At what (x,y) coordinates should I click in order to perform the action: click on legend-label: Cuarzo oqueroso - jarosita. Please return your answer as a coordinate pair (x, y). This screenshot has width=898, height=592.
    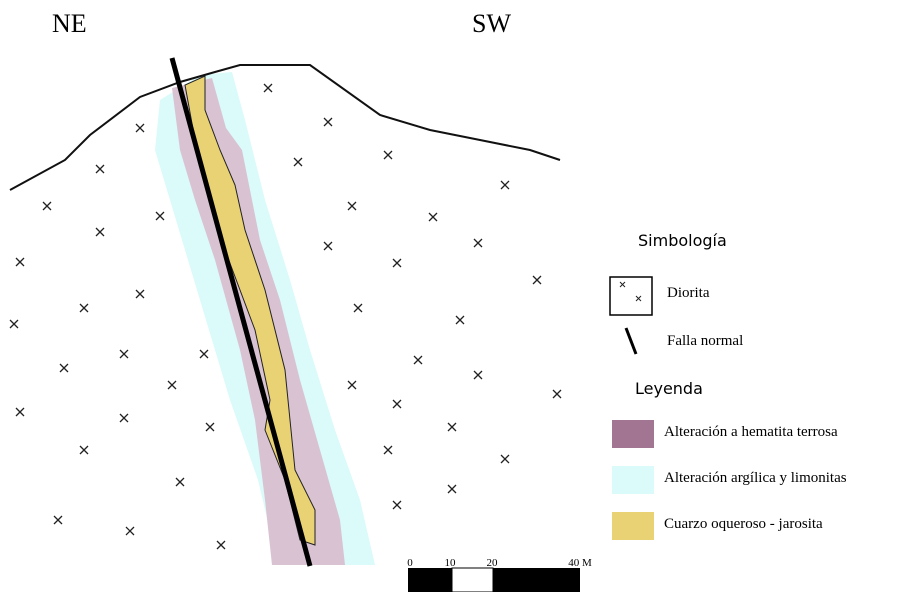
    Looking at the image, I should click on (743, 524).